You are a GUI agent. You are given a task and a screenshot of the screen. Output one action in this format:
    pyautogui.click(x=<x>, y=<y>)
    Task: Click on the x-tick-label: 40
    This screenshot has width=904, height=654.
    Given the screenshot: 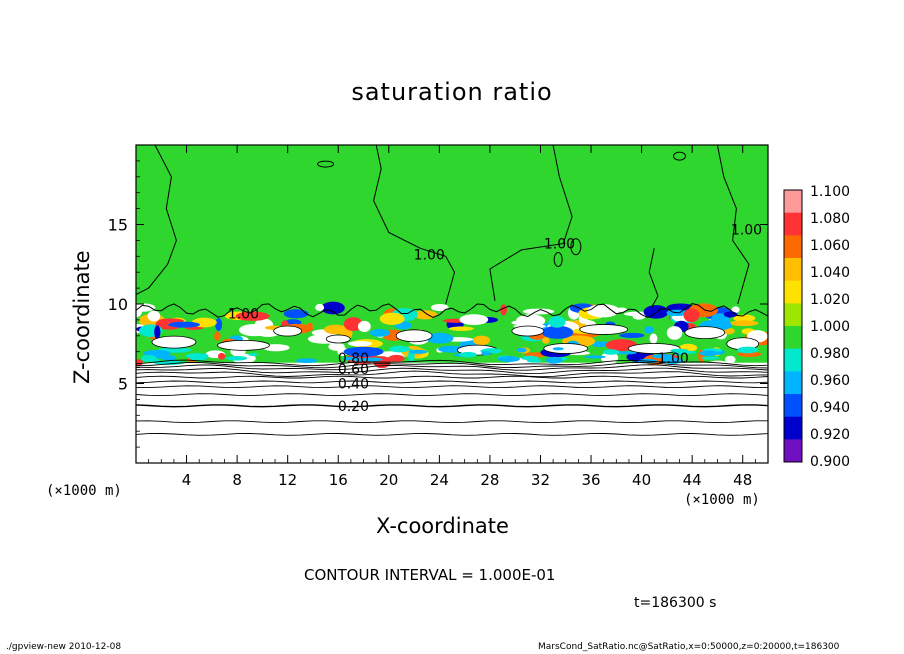 What is the action you would take?
    pyautogui.click(x=641, y=480)
    